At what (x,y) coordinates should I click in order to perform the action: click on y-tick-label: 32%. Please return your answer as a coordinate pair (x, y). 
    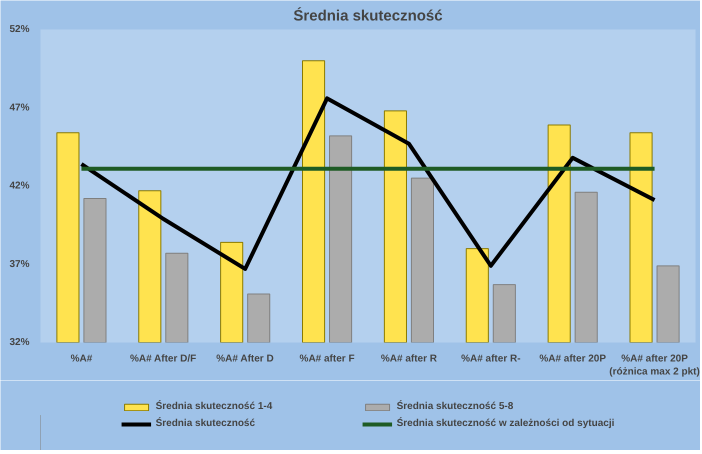
    Looking at the image, I should click on (19, 342).